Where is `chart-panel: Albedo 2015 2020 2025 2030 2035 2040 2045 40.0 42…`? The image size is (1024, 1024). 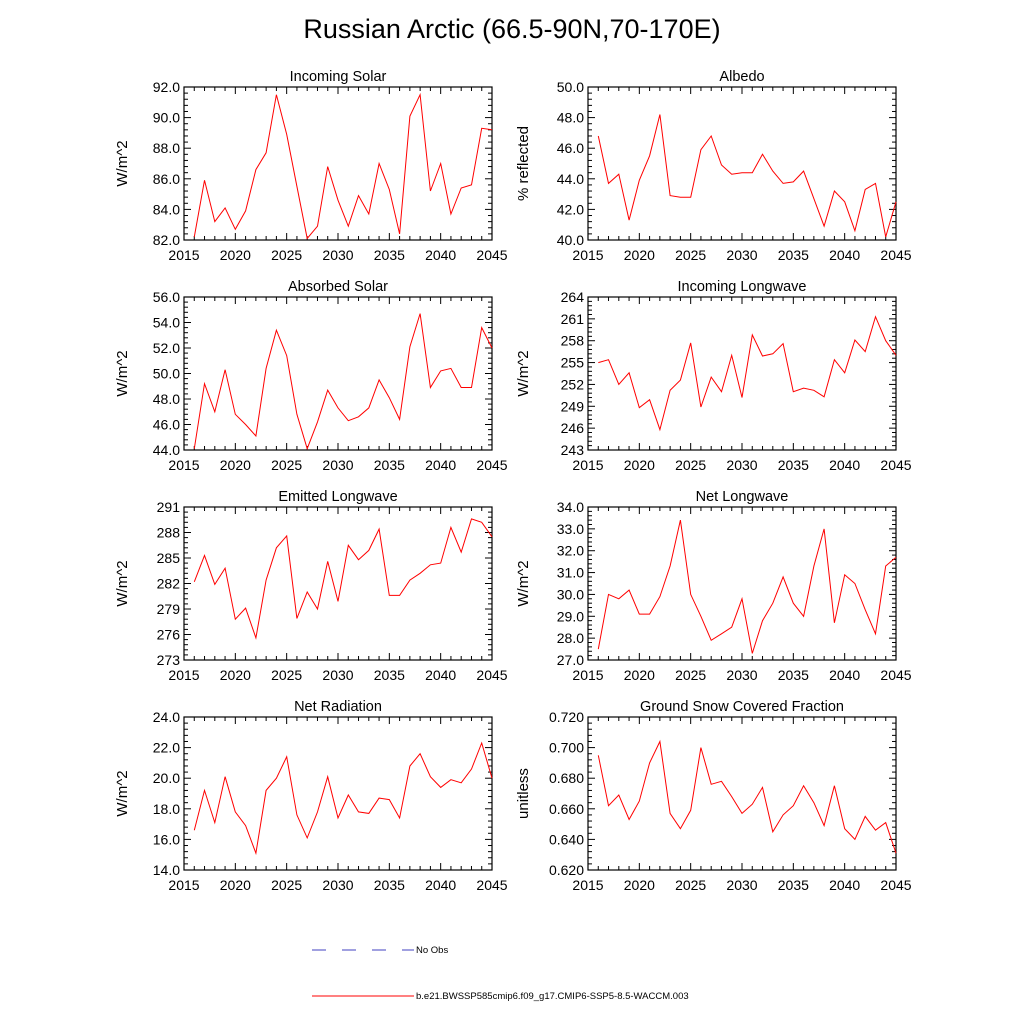 chart-panel: Albedo 2015 2020 2025 2030 2035 2040 2045 40.0 42… is located at coordinates (713, 166).